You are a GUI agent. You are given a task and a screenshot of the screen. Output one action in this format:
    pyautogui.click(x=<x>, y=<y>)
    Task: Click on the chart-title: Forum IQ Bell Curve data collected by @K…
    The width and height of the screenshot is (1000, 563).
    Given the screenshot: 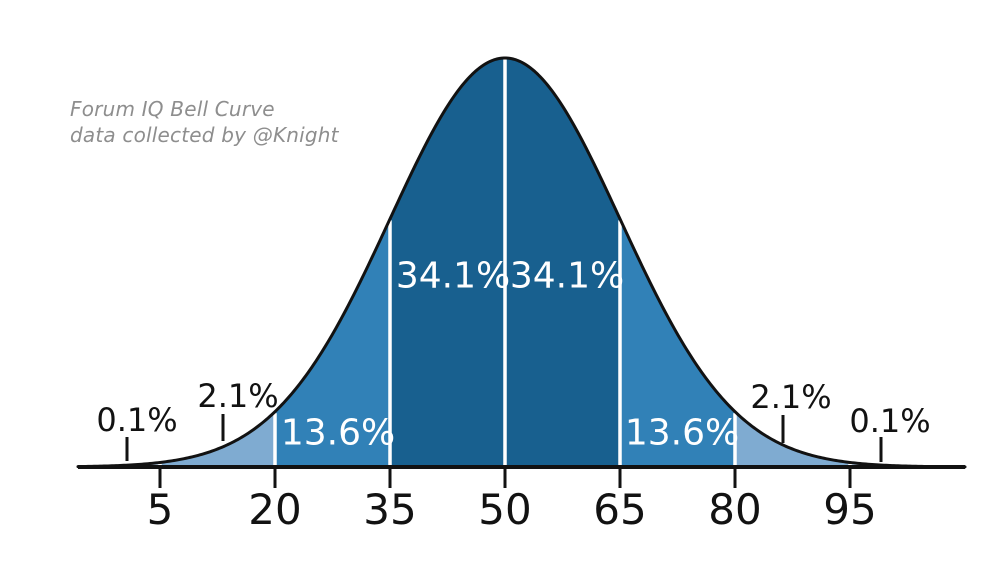 What is the action you would take?
    pyautogui.click(x=204, y=122)
    